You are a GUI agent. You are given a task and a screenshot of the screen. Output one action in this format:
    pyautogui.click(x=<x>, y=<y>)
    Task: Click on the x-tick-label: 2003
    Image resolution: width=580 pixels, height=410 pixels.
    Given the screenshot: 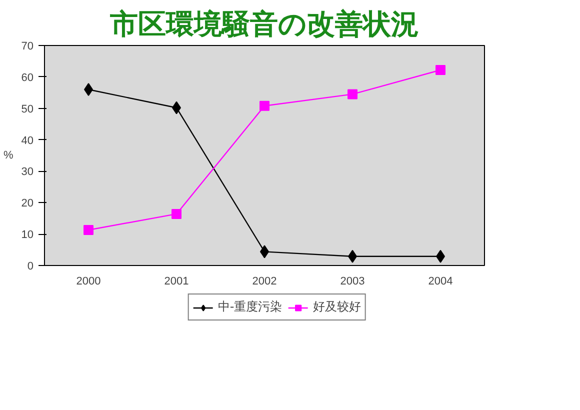 What is the action you would take?
    pyautogui.click(x=352, y=282)
    